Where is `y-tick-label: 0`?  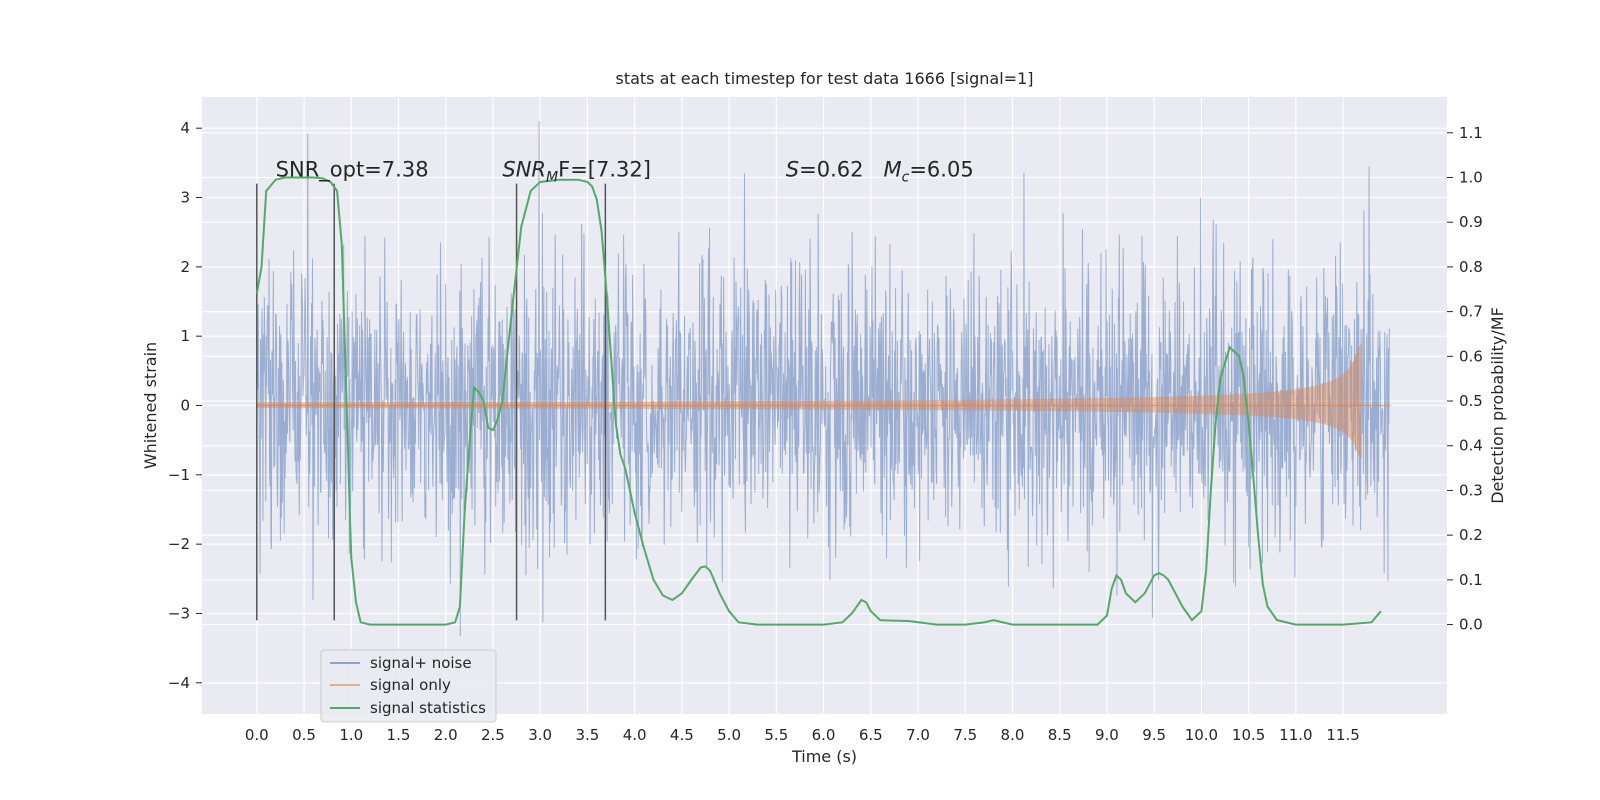 y-tick-label: 0 is located at coordinates (185, 406).